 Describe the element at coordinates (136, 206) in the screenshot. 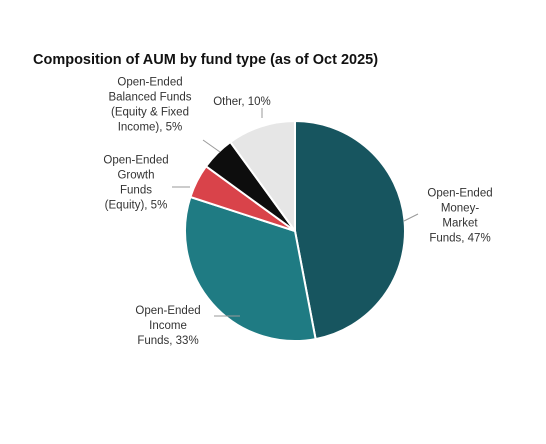

I see `slice-label-line: (Equity), 5%` at that location.